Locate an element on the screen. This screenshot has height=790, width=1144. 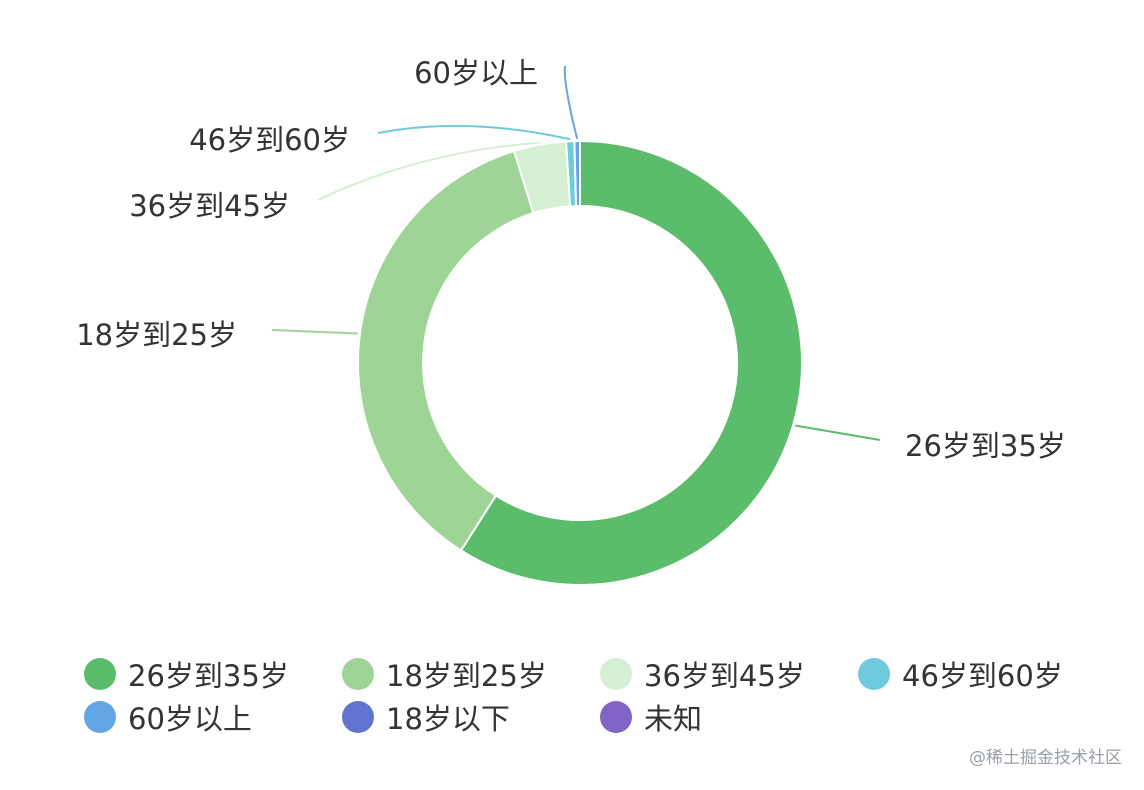
legend-label: 36岁到45岁 is located at coordinates (724, 676).